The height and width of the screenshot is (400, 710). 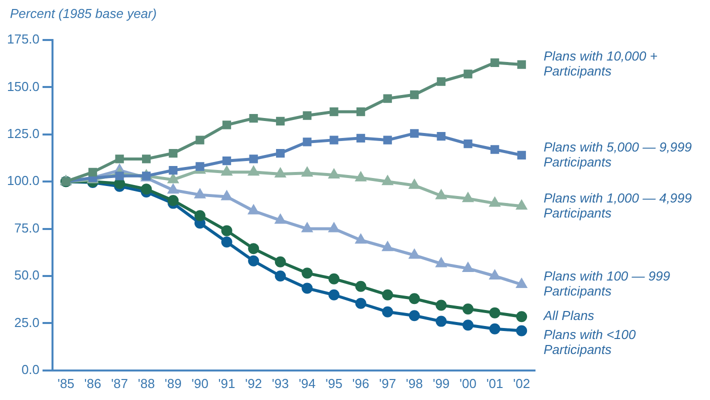 What do you see at coordinates (590, 342) in the screenshot?
I see `series-label: Plans with <100 Participants` at bounding box center [590, 342].